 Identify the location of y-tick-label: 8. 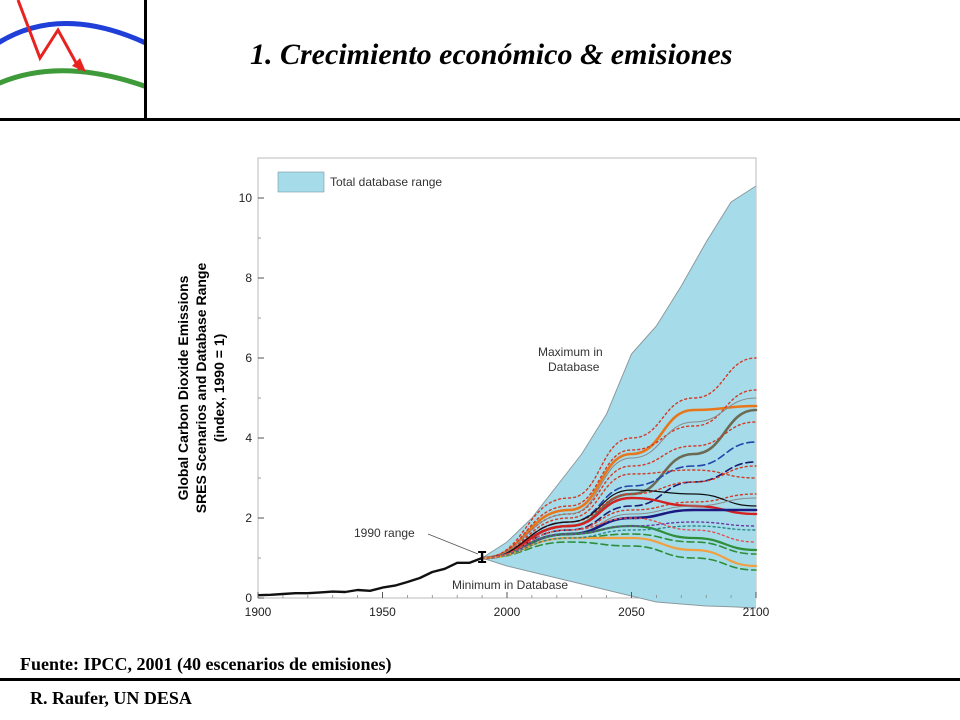
(248, 278).